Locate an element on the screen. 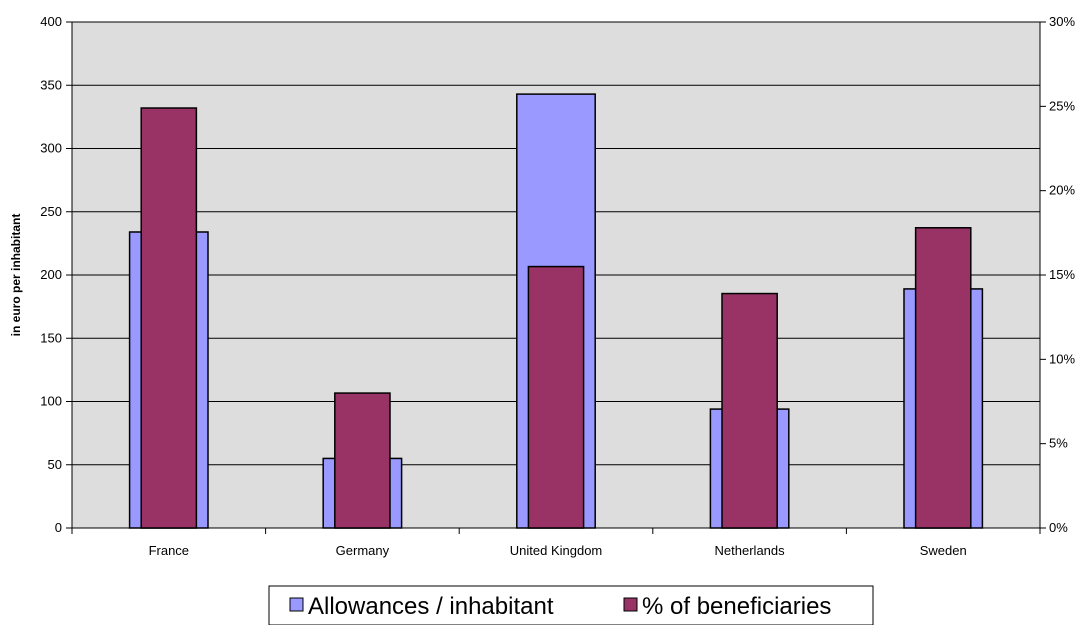  right-tick-label: 10% is located at coordinates (1062, 358).